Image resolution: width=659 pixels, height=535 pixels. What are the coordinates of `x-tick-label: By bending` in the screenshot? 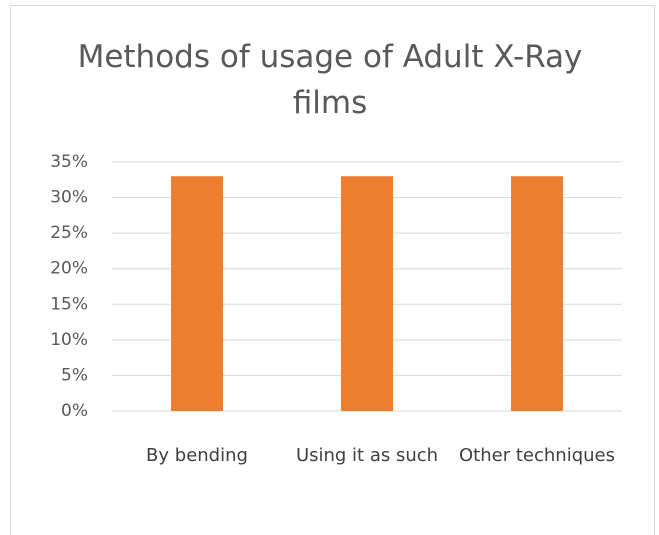 It's located at (197, 455).